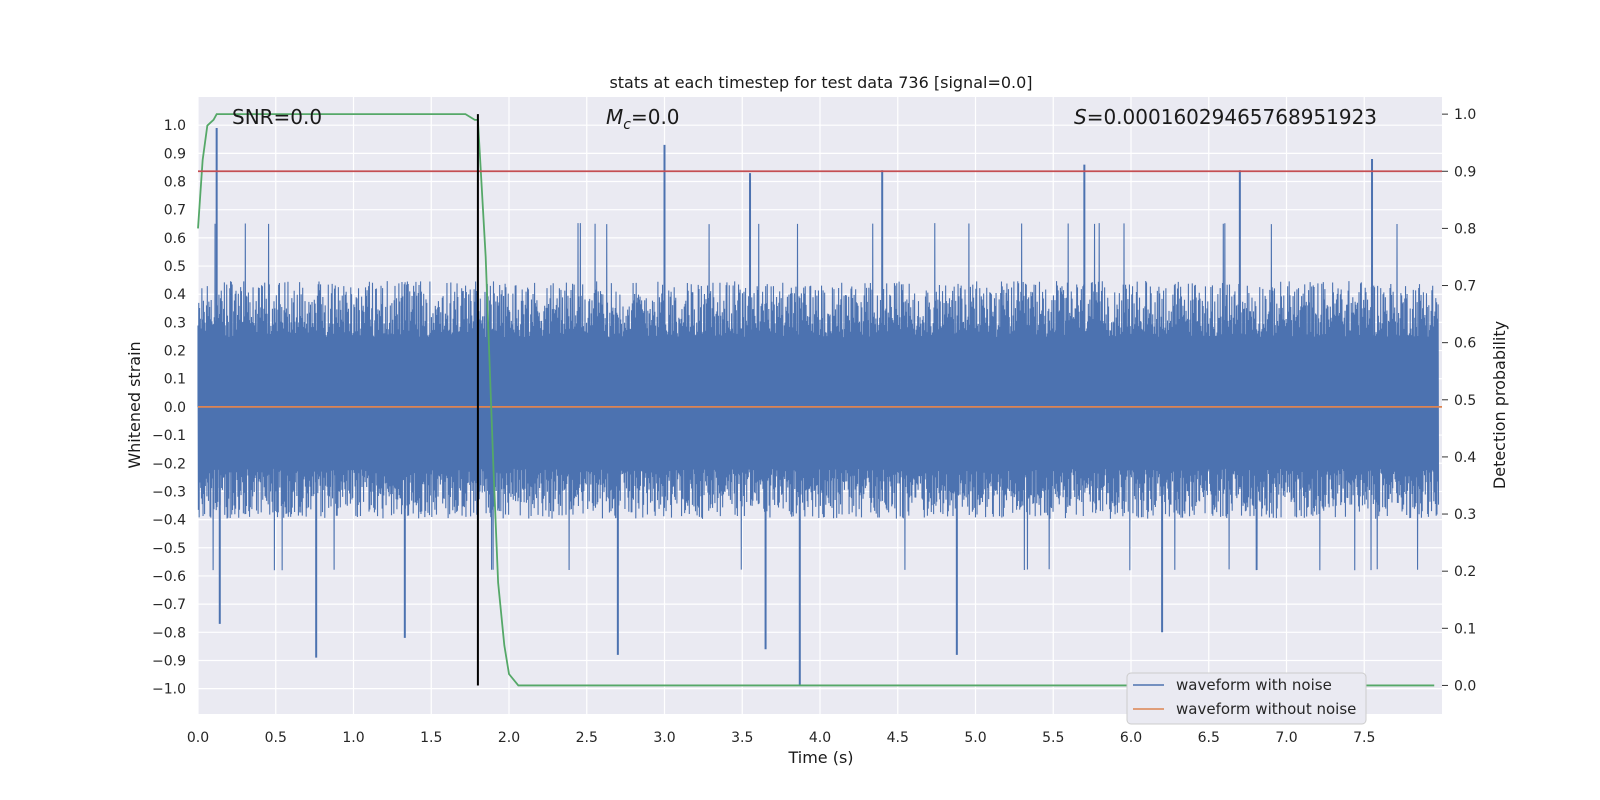 The image size is (1600, 800). Describe the element at coordinates (1286, 738) in the screenshot. I see `x-tick-label: 7.0` at that location.